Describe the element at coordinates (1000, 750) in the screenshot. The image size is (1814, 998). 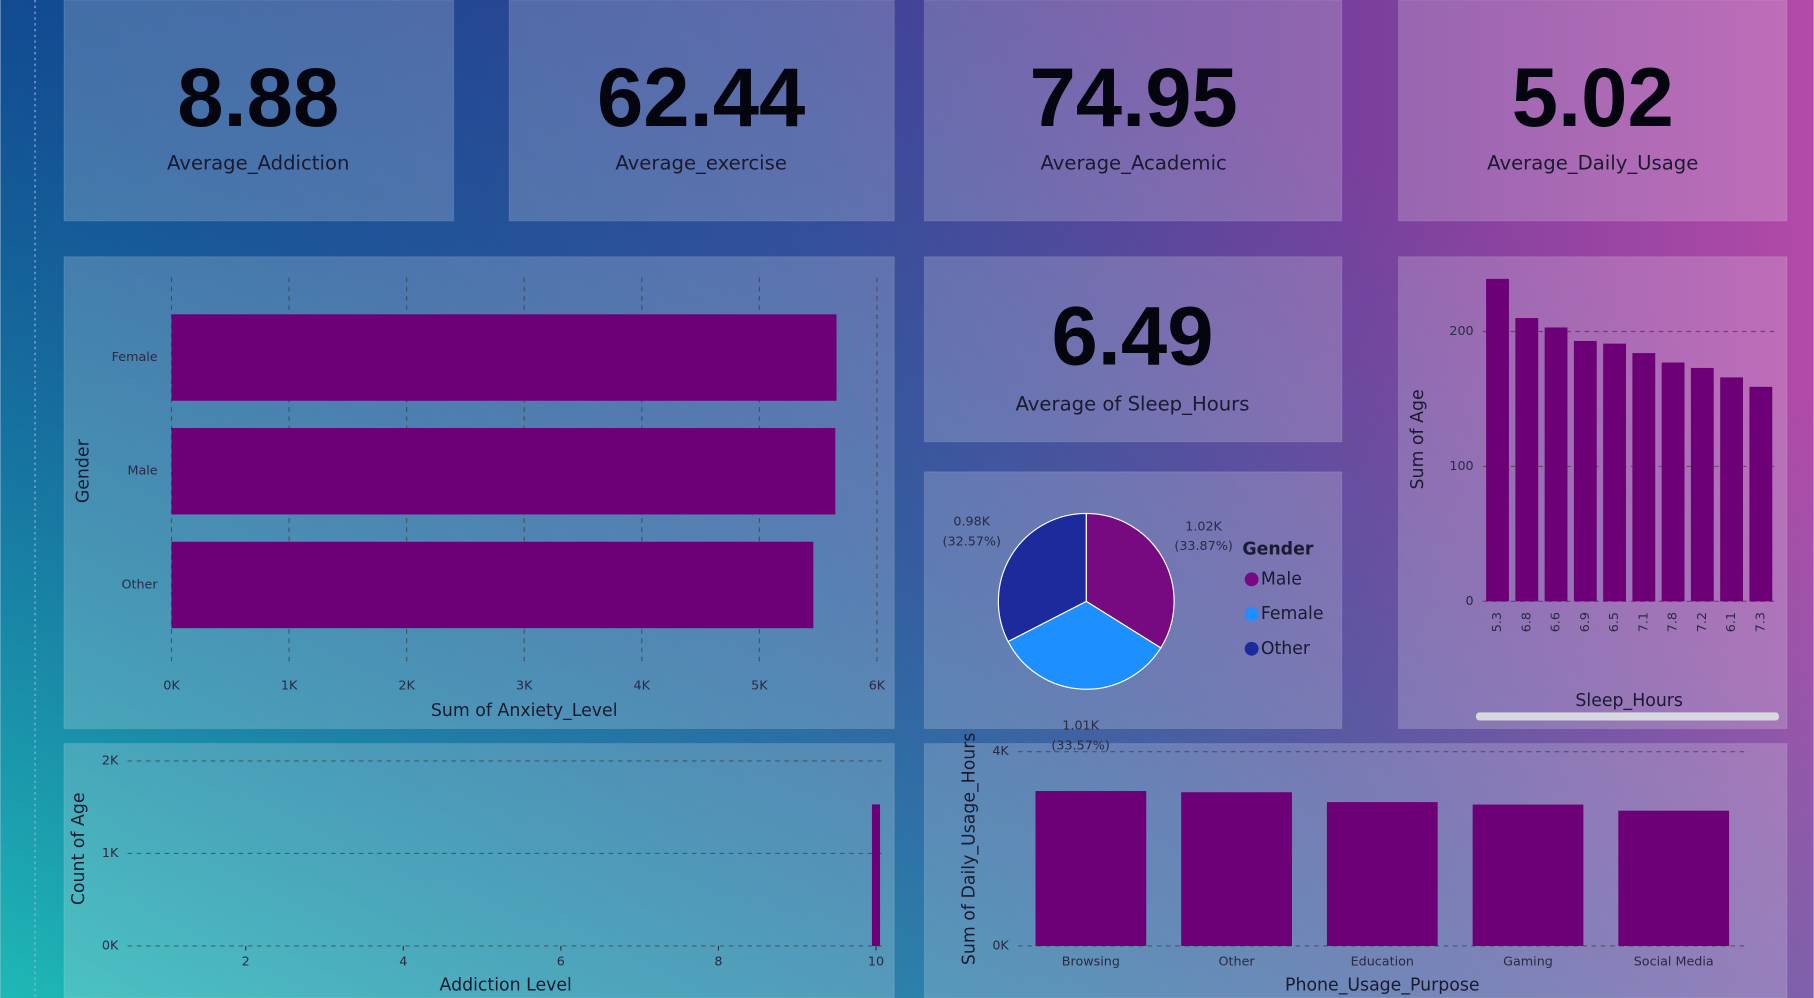
I see `y-tick-label: 4K` at that location.